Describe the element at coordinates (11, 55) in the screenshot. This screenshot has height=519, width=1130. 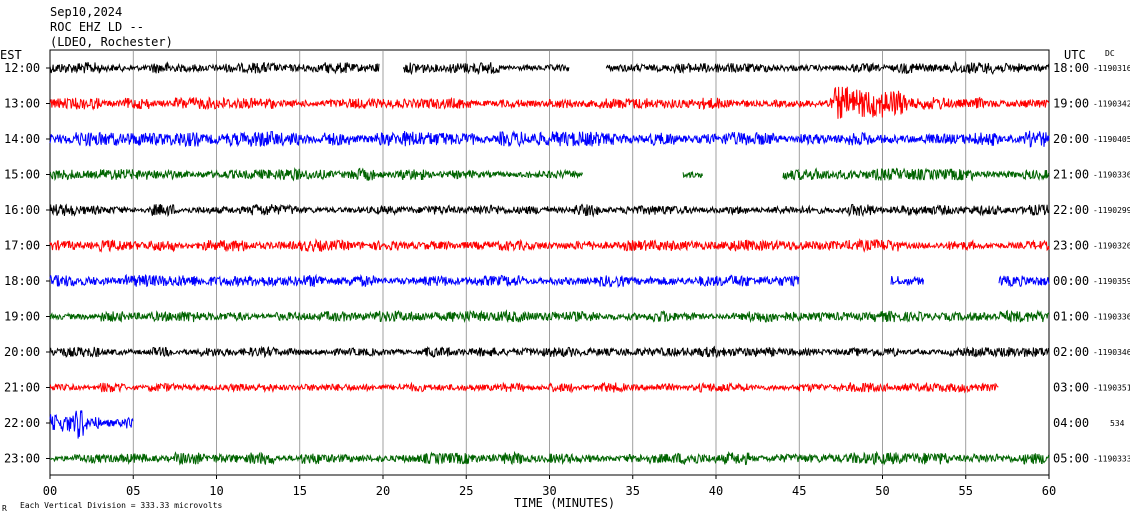
I see `left-axis-label: EST` at that location.